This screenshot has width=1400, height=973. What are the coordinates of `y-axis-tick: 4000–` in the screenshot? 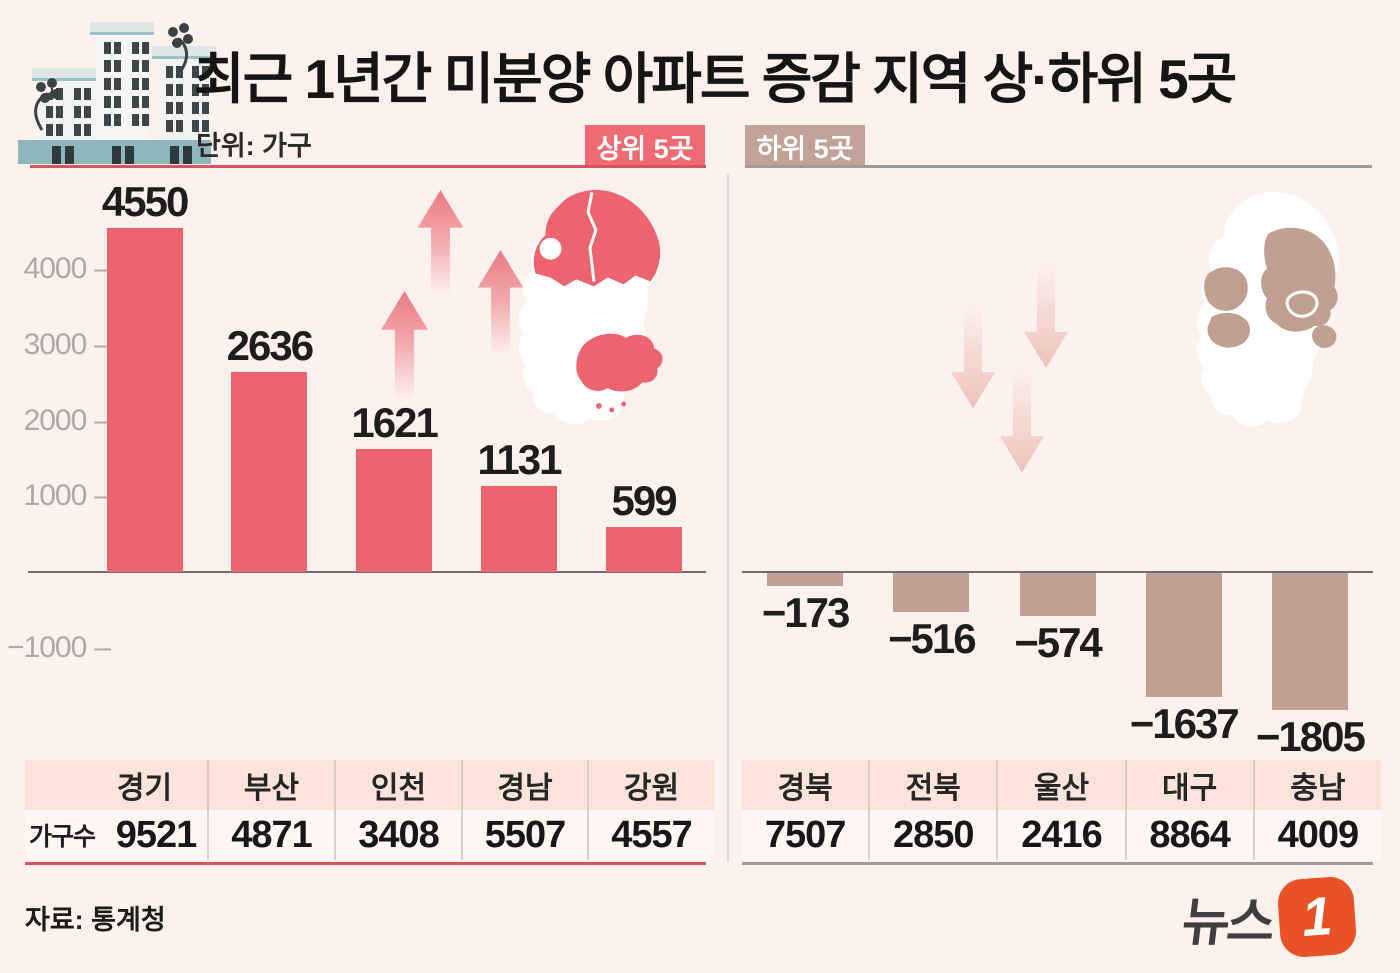 It's located at (55, 269).